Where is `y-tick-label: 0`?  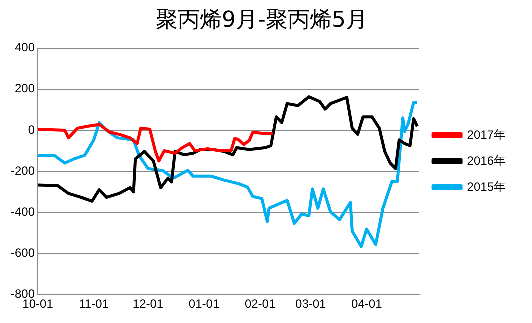 y-tick-label: 0 is located at coordinates (32, 129).